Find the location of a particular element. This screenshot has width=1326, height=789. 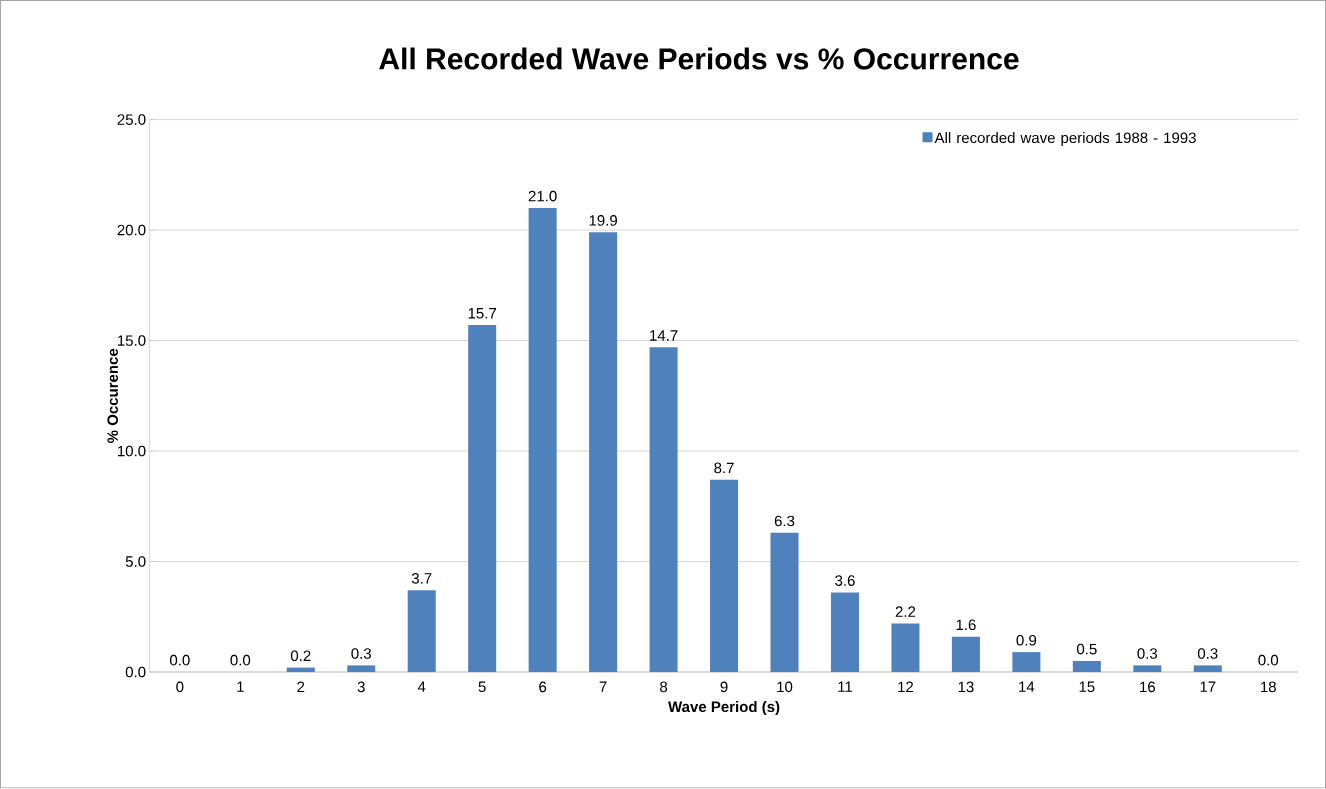

chart-title: All Recorded Wave Periods vs % Occurrence is located at coordinates (699, 58).